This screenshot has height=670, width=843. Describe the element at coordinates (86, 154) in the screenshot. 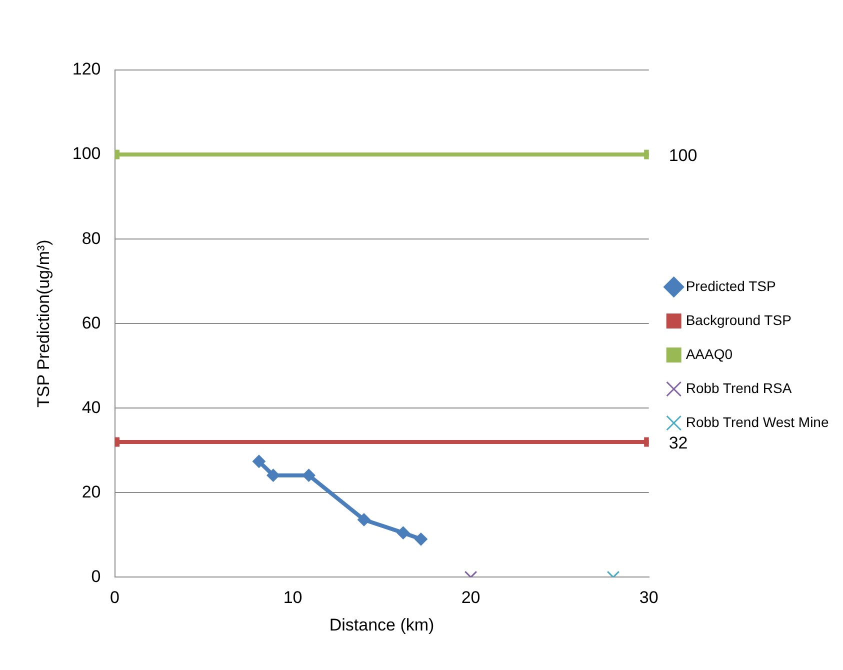

I see `y-tick-label: 100` at that location.